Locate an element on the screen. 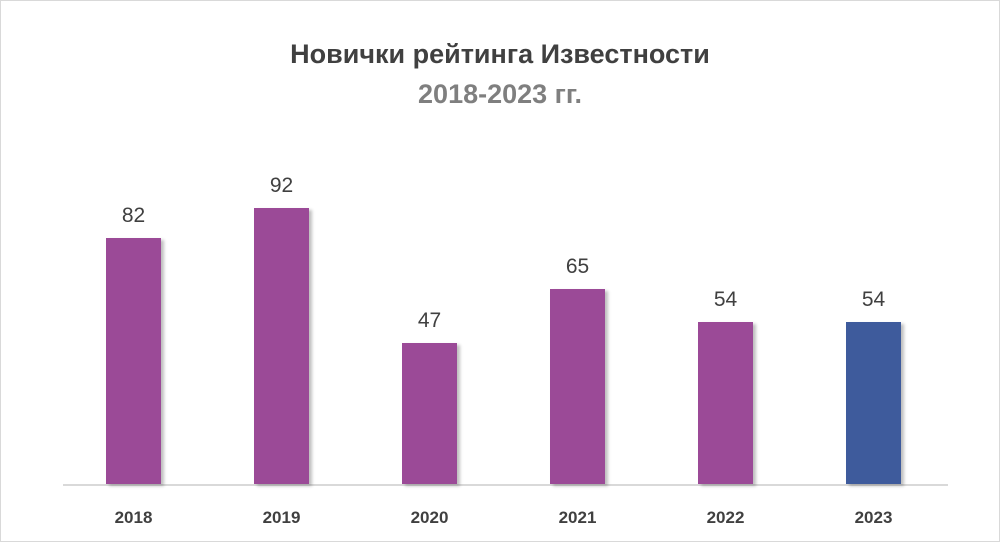 The image size is (1000, 542). data-label-2020: 47 is located at coordinates (429, 320).